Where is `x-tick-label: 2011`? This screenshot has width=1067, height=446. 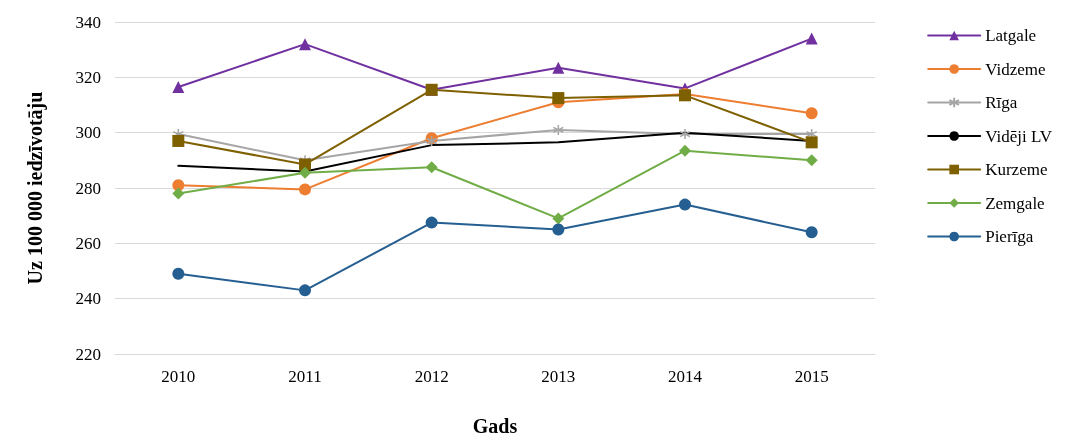 x-tick-label: 2011 is located at coordinates (305, 376).